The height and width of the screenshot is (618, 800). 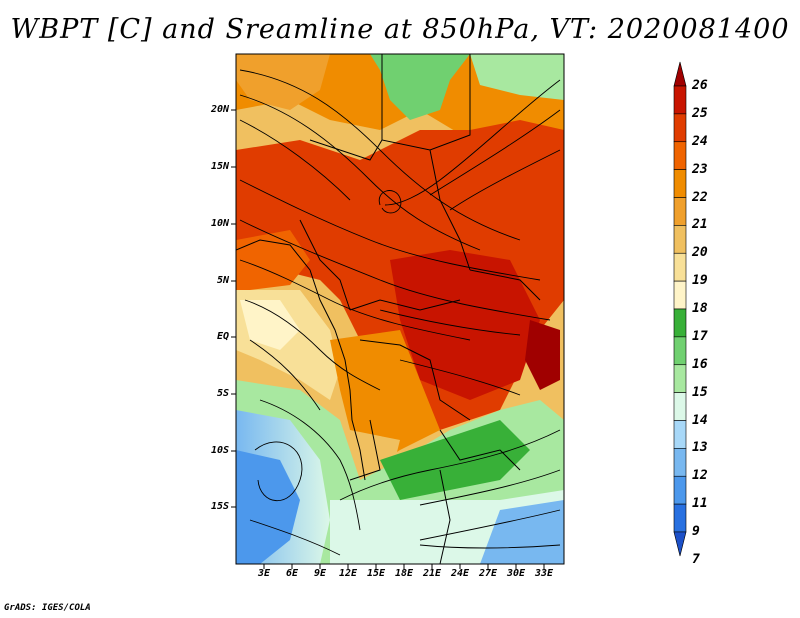 I want to click on colorbar-label: 24, so click(x=700, y=141).